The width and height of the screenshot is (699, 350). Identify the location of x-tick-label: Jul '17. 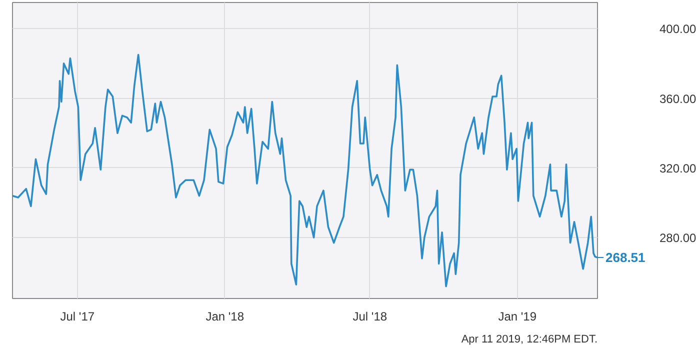
(77, 317).